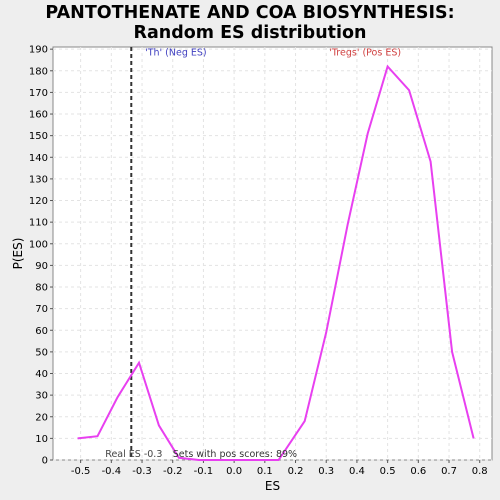 The image size is (500, 500). I want to click on x-tick-label: -0.3, so click(142, 471).